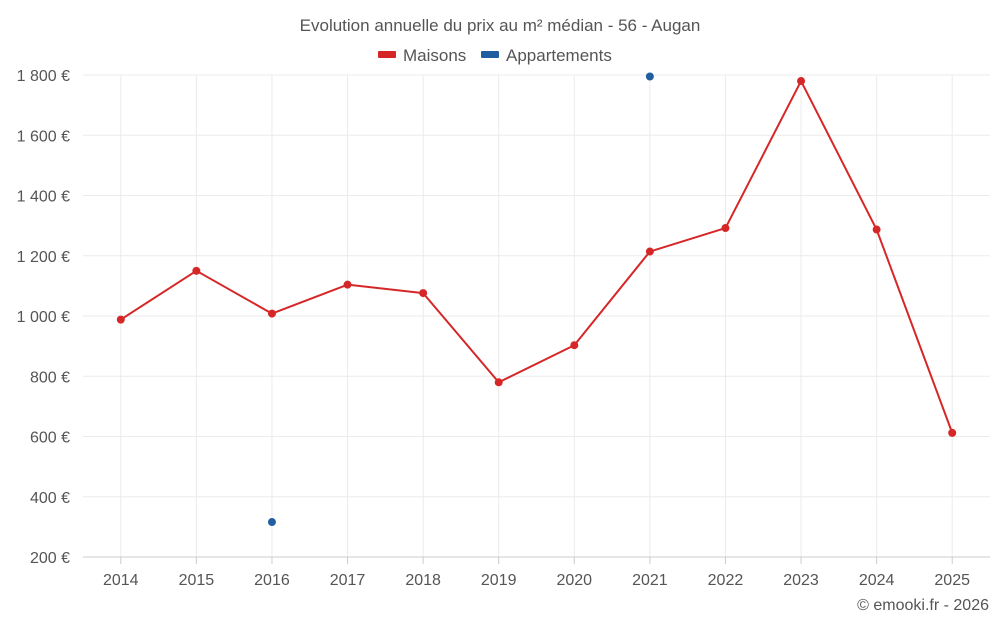 Image resolution: width=1000 pixels, height=630 pixels. What do you see at coordinates (43, 76) in the screenshot?
I see `y-tick-label: 1 800 €` at bounding box center [43, 76].